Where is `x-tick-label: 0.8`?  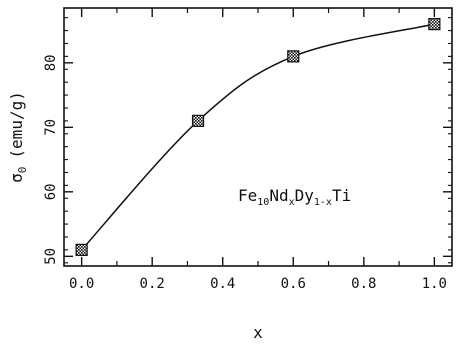
x-tick-label: 0.8 is located at coordinates (363, 284).